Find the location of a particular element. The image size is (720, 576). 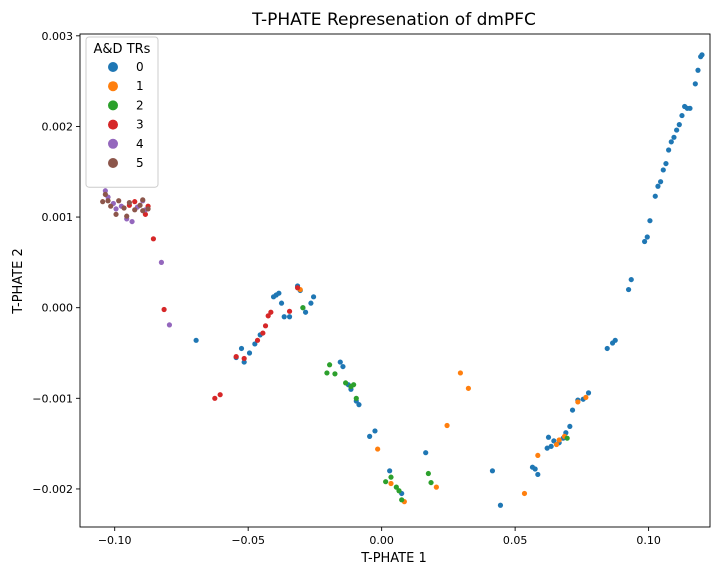

y-tick-label: −0.002 is located at coordinates (52, 489).